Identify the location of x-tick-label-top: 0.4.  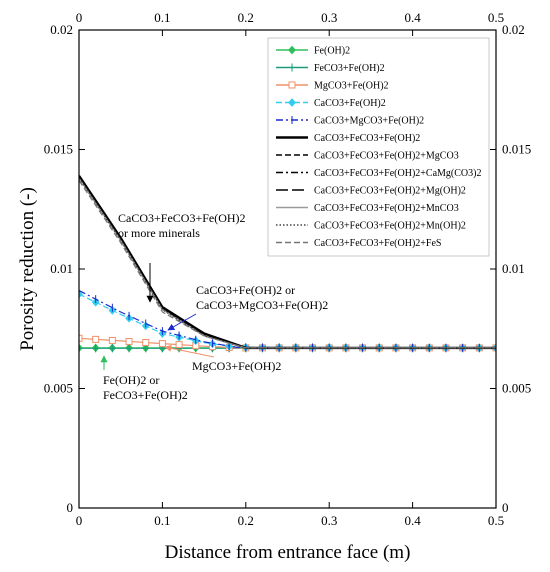
(412, 17).